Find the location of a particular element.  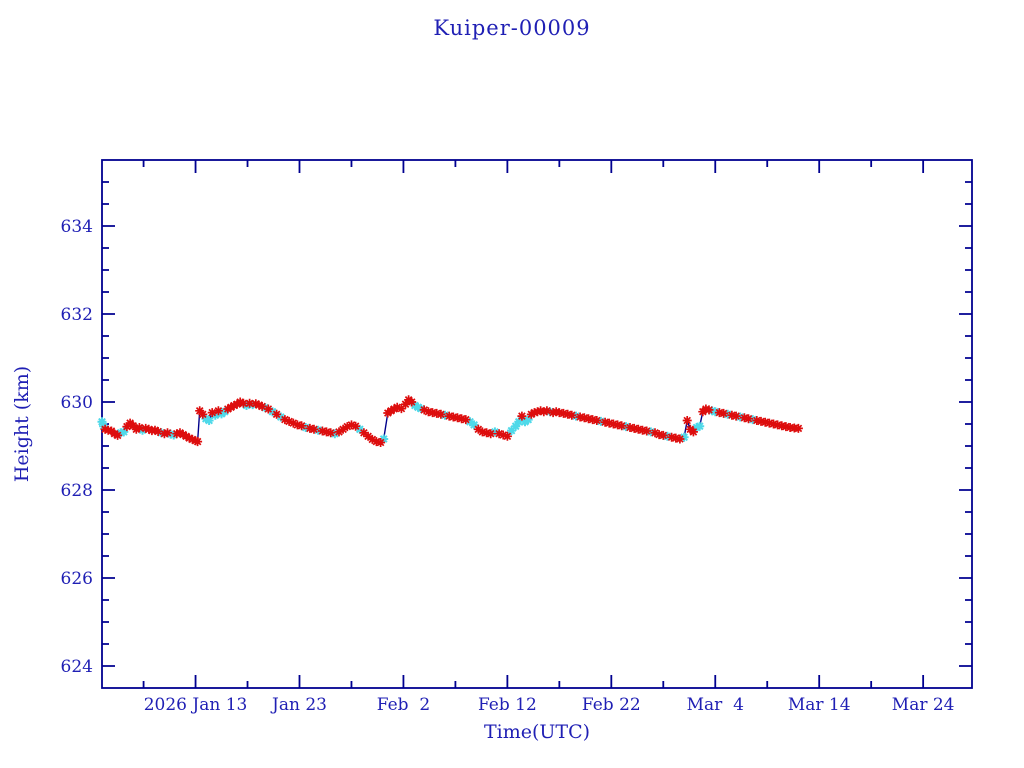

y-tick-label: 628 is located at coordinates (77, 491).